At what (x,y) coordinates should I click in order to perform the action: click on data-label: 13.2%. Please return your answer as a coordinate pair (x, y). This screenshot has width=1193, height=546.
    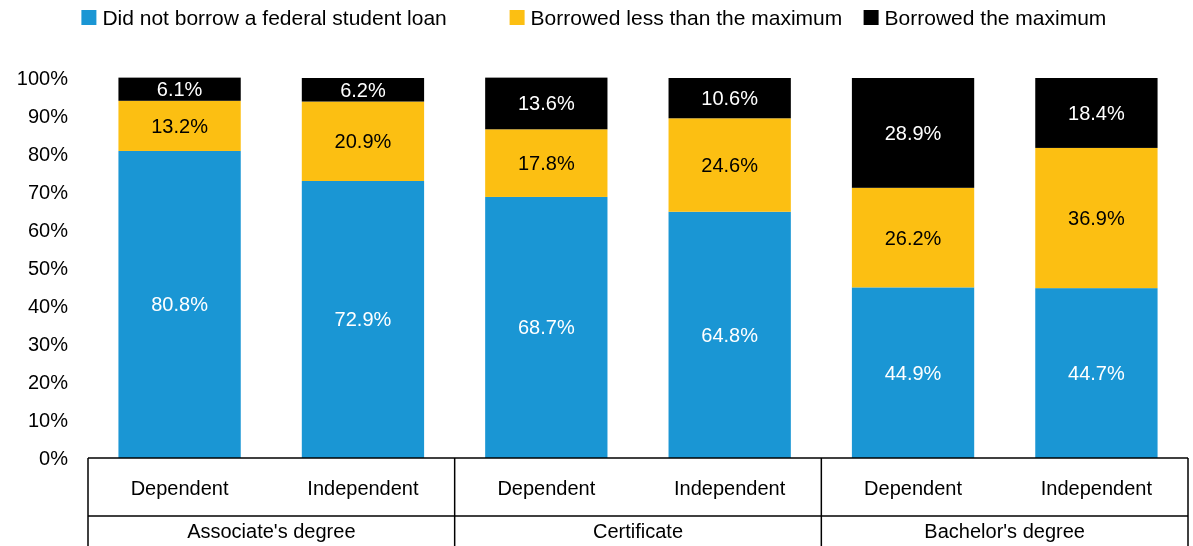
    Looking at the image, I should click on (180, 125).